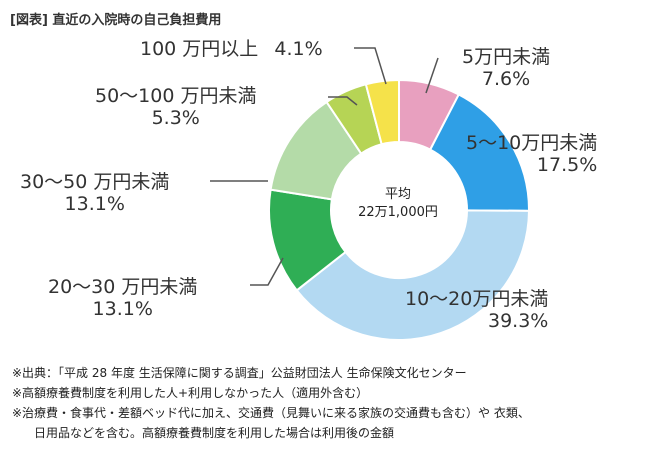 This screenshot has width=650, height=460. I want to click on slice-label-pct-3: 13.1%, so click(122, 309).